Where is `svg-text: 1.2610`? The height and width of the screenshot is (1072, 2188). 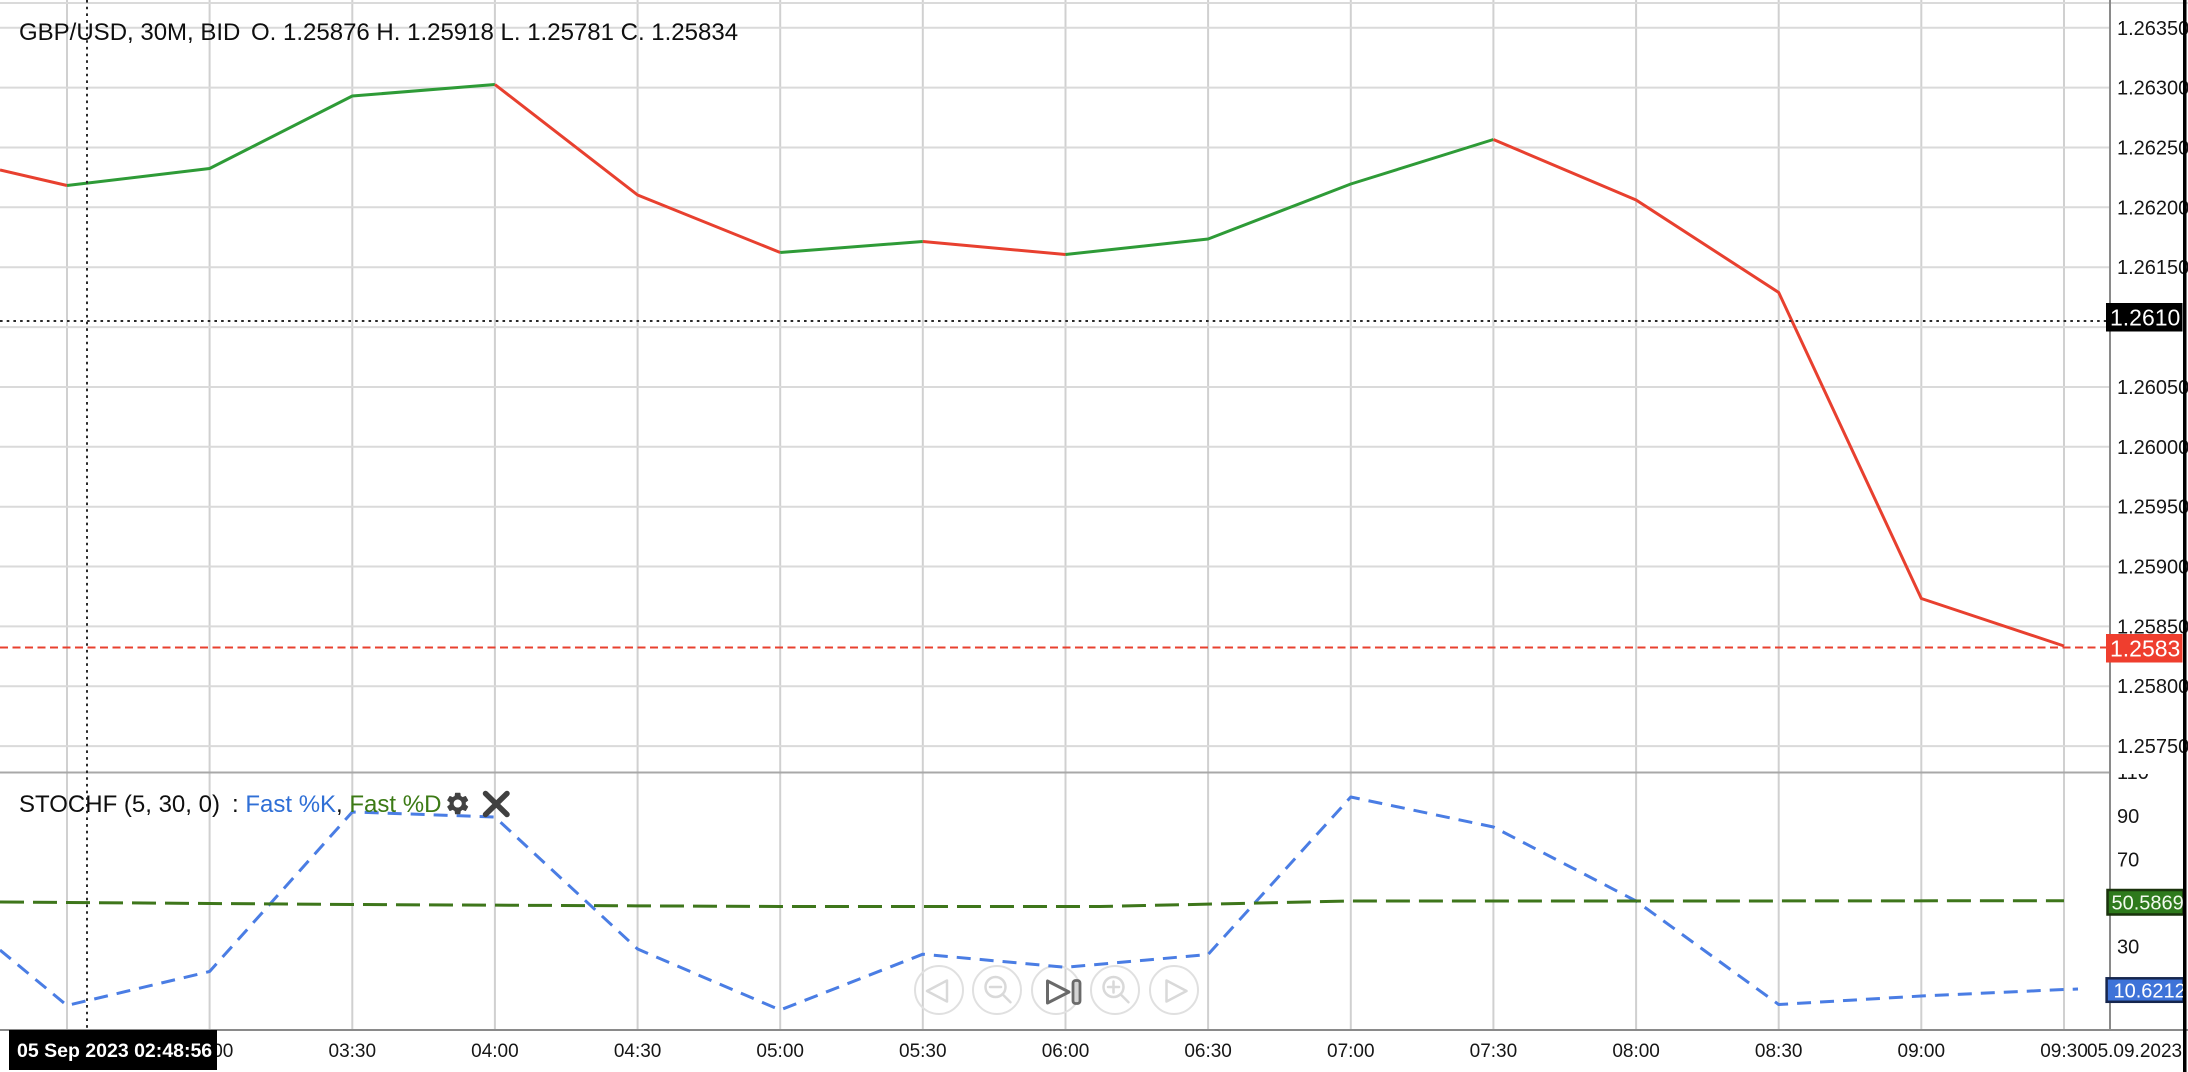 svg-text: 1.2610 is located at coordinates (2145, 318).